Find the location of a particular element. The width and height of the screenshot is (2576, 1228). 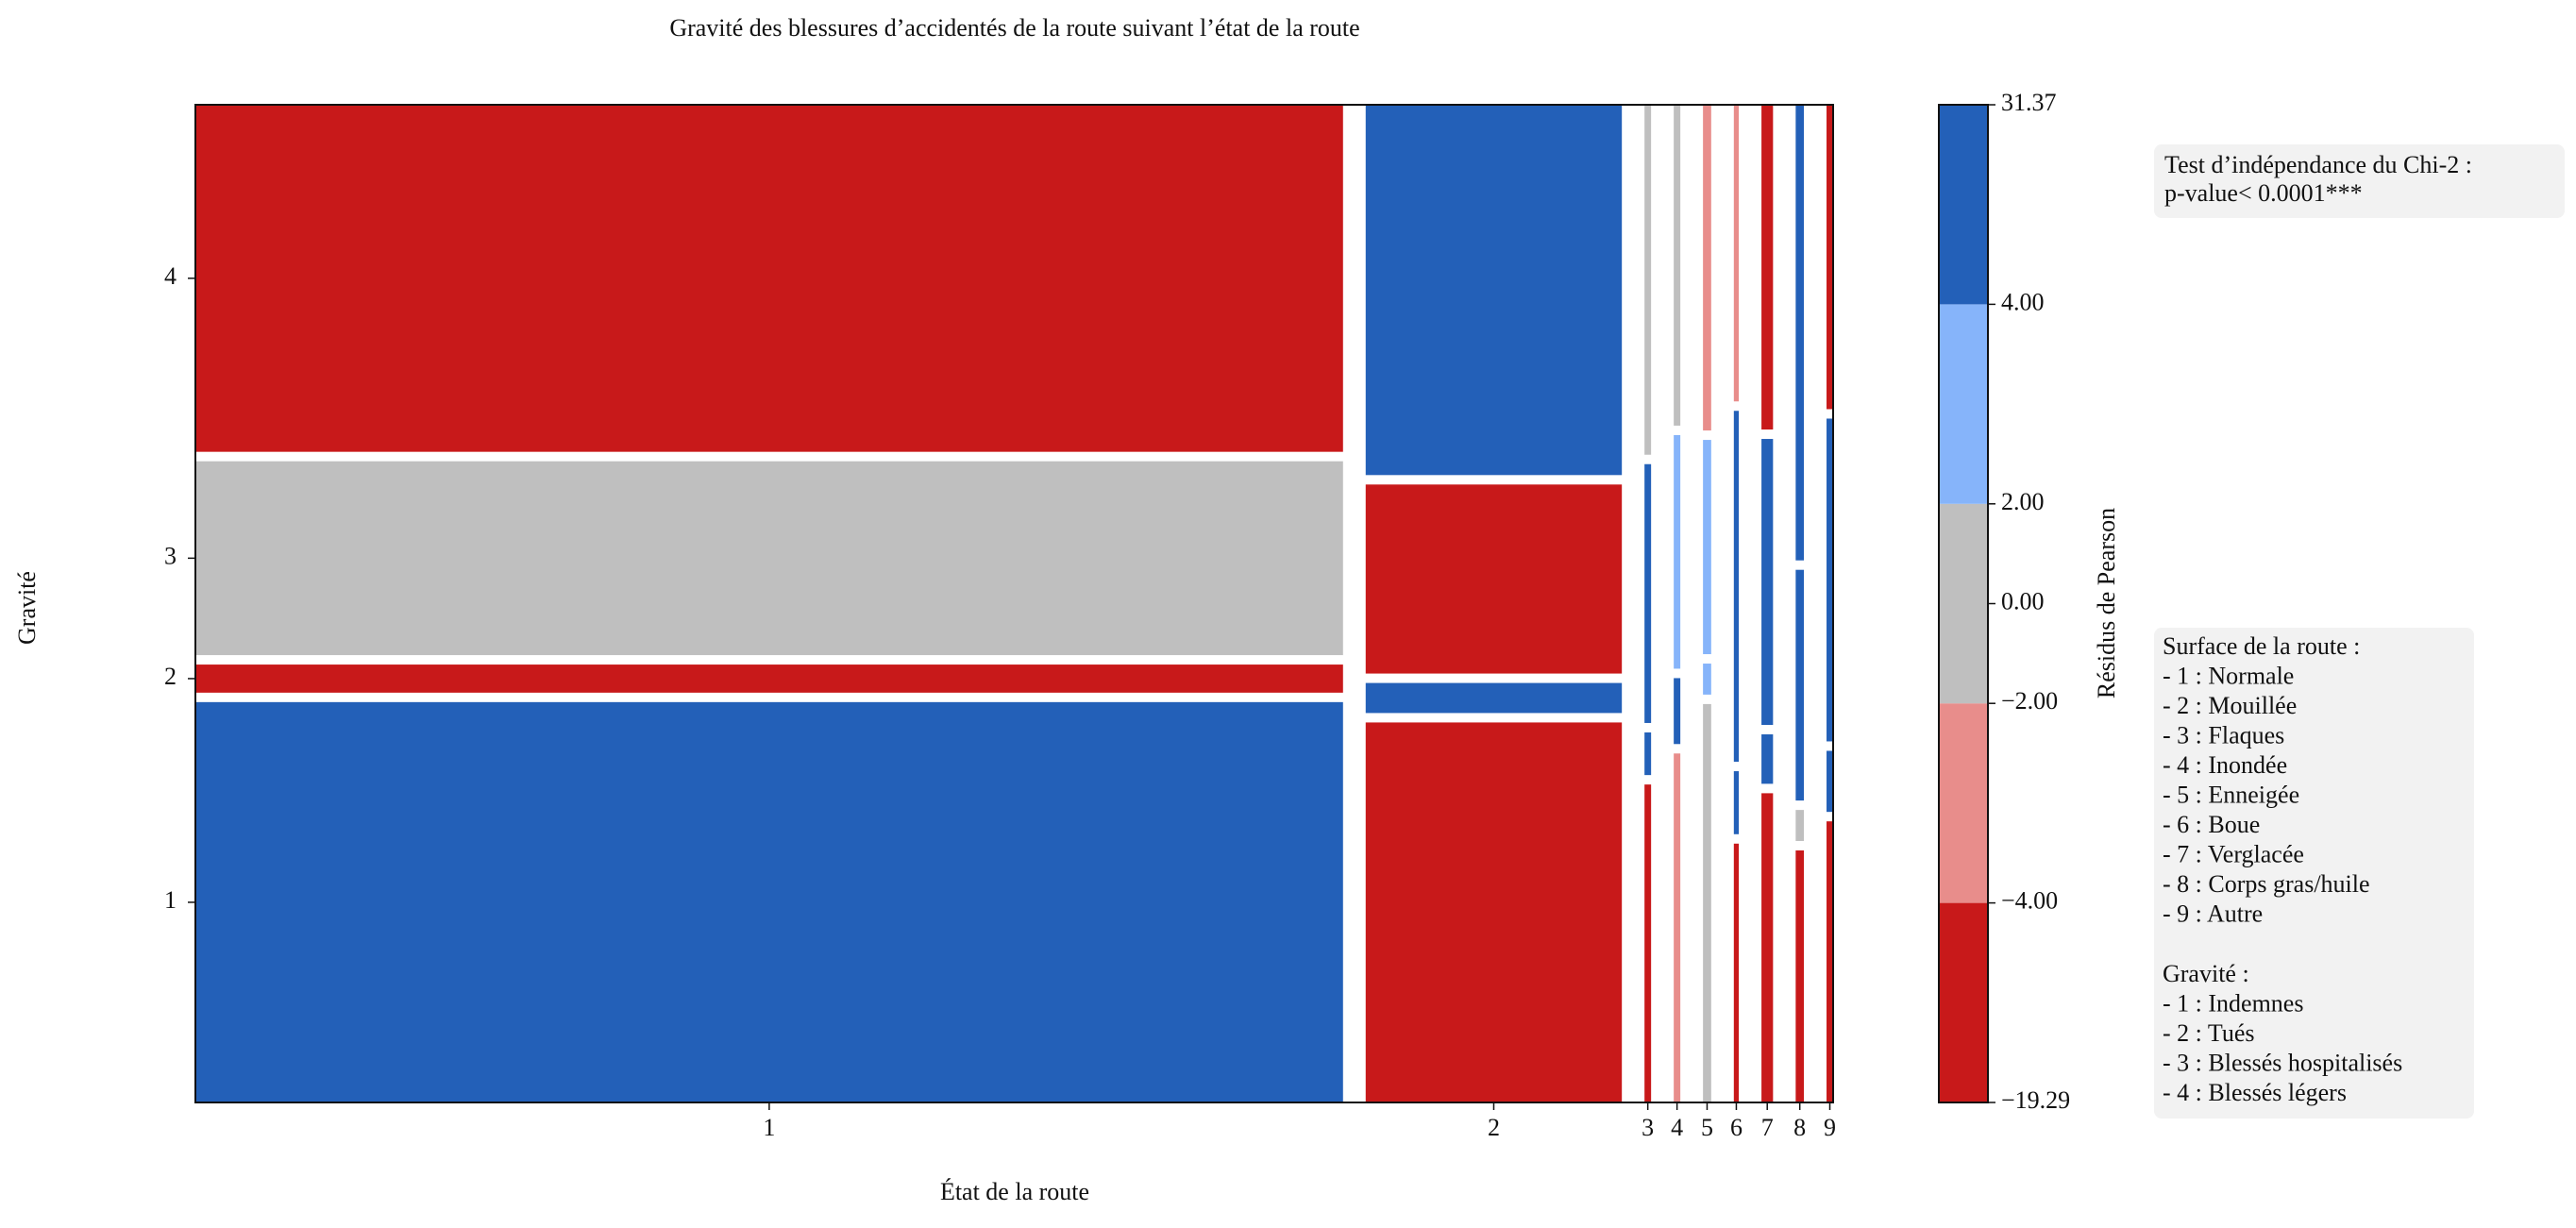

legend-text: - 1 : Normale is located at coordinates (2229, 675).